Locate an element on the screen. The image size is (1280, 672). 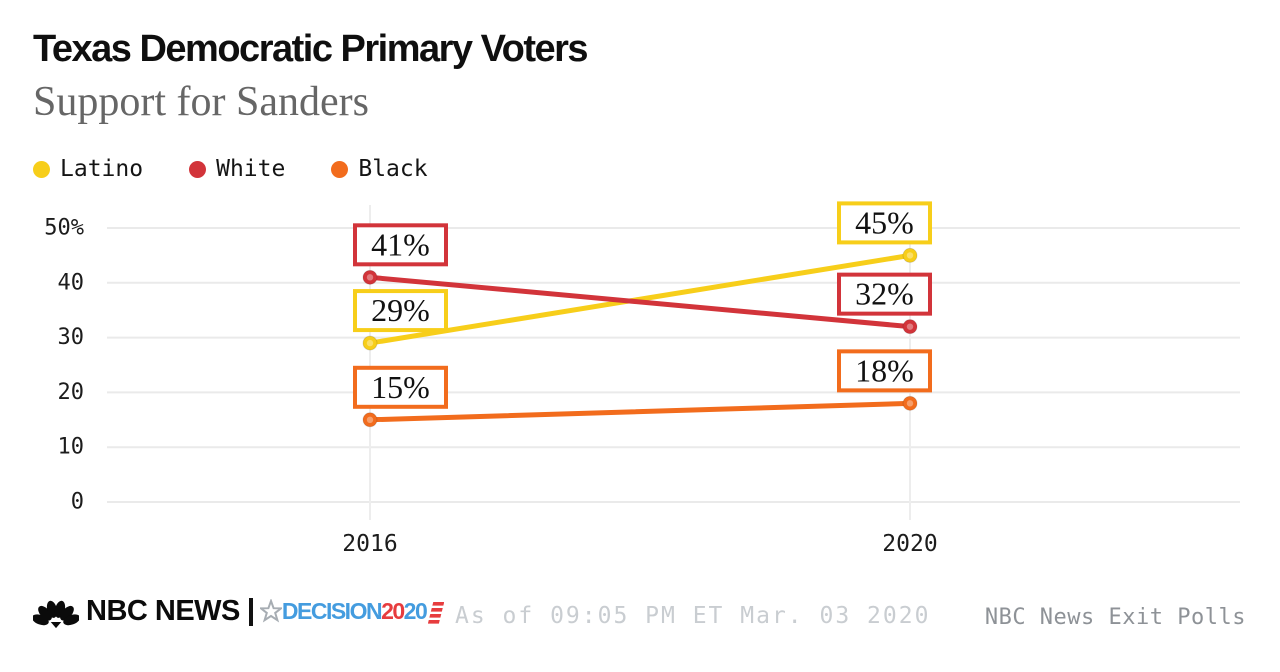
series-line-white is located at coordinates (640, 302).